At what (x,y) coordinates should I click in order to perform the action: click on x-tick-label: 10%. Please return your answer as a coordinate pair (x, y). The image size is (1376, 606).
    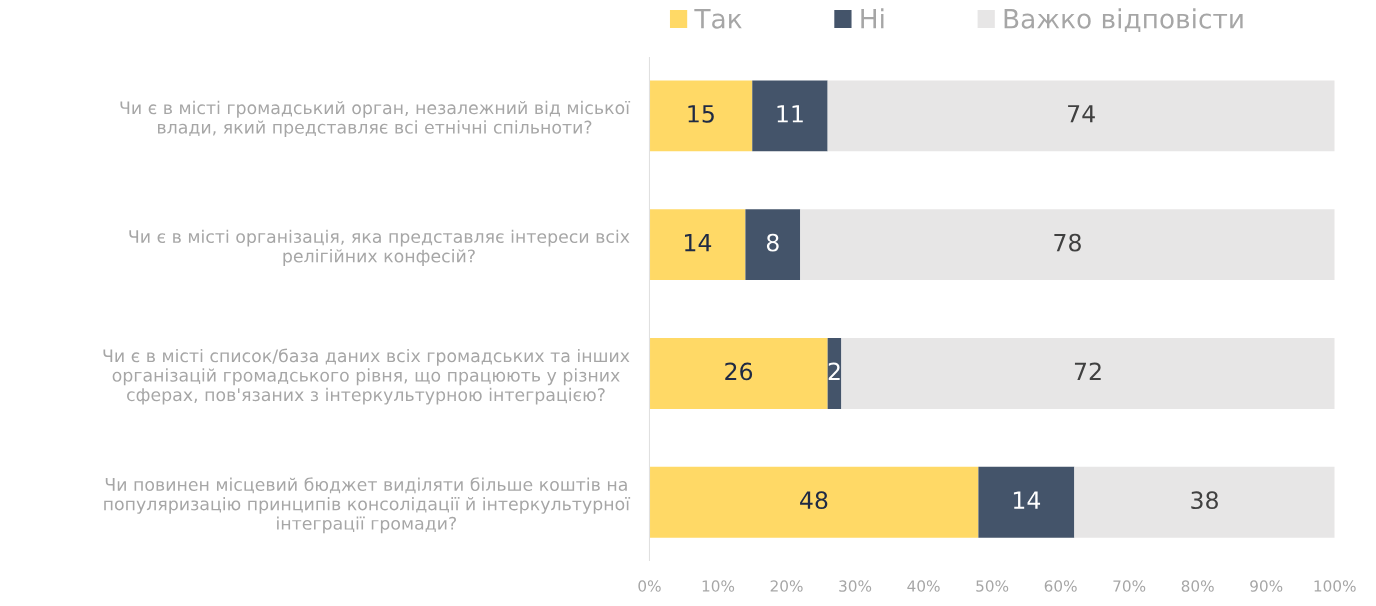
    Looking at the image, I should click on (718, 586).